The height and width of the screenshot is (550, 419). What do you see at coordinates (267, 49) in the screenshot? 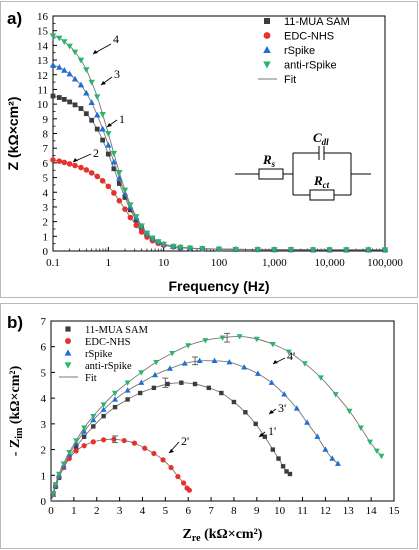
I see `legend-marker-a` at bounding box center [267, 49].